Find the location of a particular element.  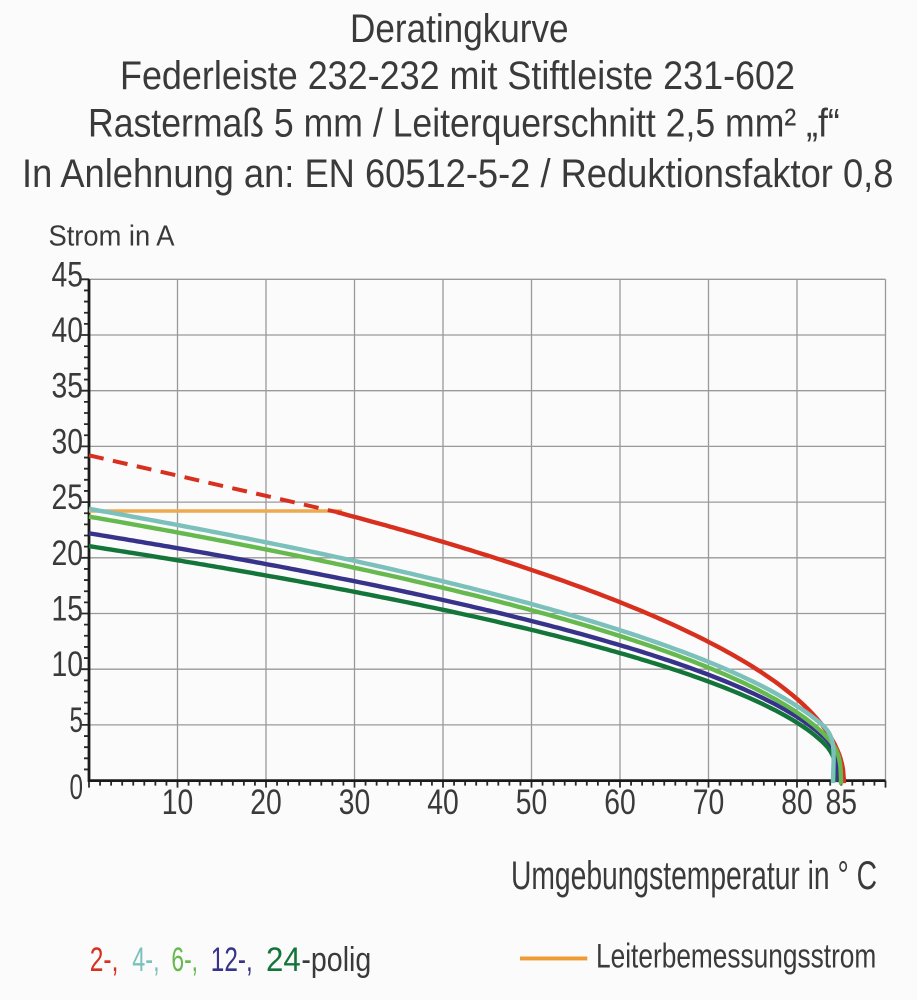

svg-text: 0 is located at coordinates (77, 787).